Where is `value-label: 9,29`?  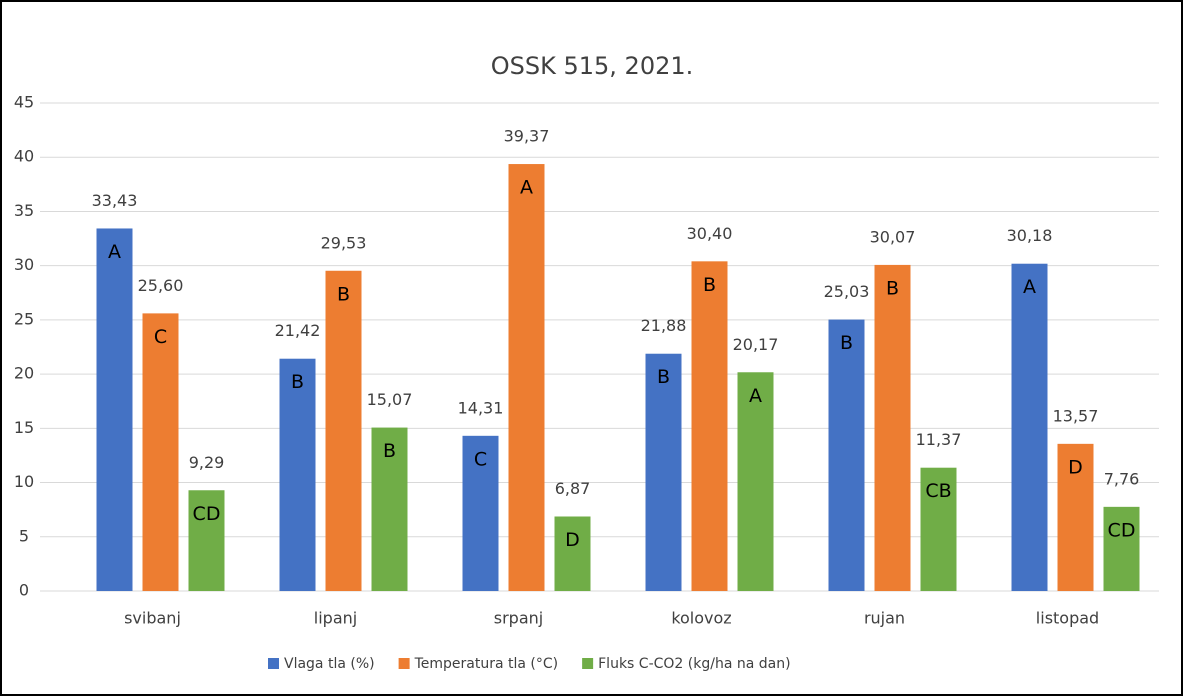
value-label: 9,29 is located at coordinates (207, 462).